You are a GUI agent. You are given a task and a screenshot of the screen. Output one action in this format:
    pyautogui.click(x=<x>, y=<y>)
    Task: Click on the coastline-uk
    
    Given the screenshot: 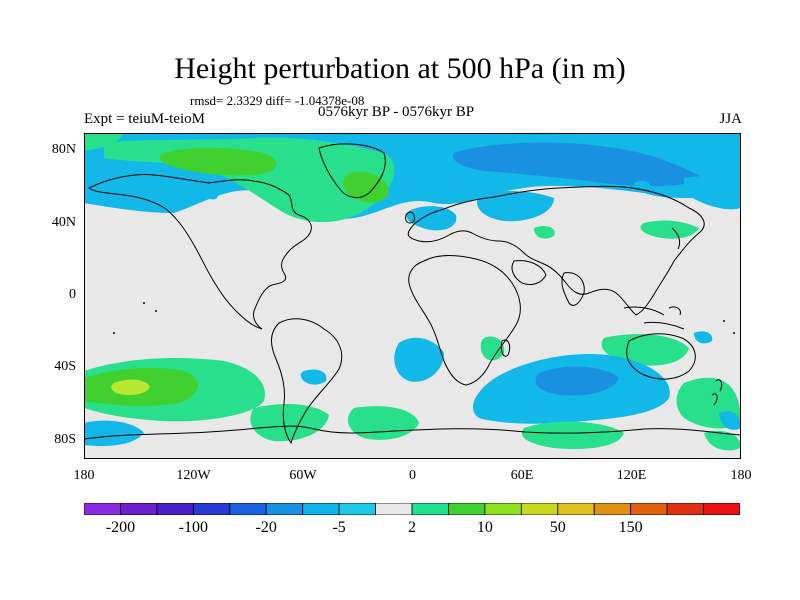 What is the action you would take?
    pyautogui.click(x=410, y=217)
    